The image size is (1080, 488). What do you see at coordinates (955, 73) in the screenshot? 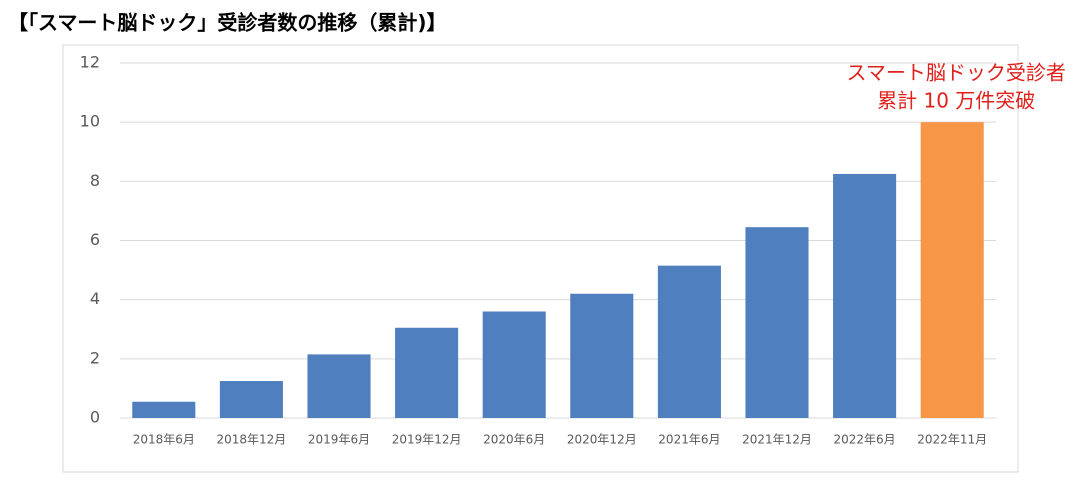
I see `annotation: スマート脳ドック受診者` at bounding box center [955, 73].